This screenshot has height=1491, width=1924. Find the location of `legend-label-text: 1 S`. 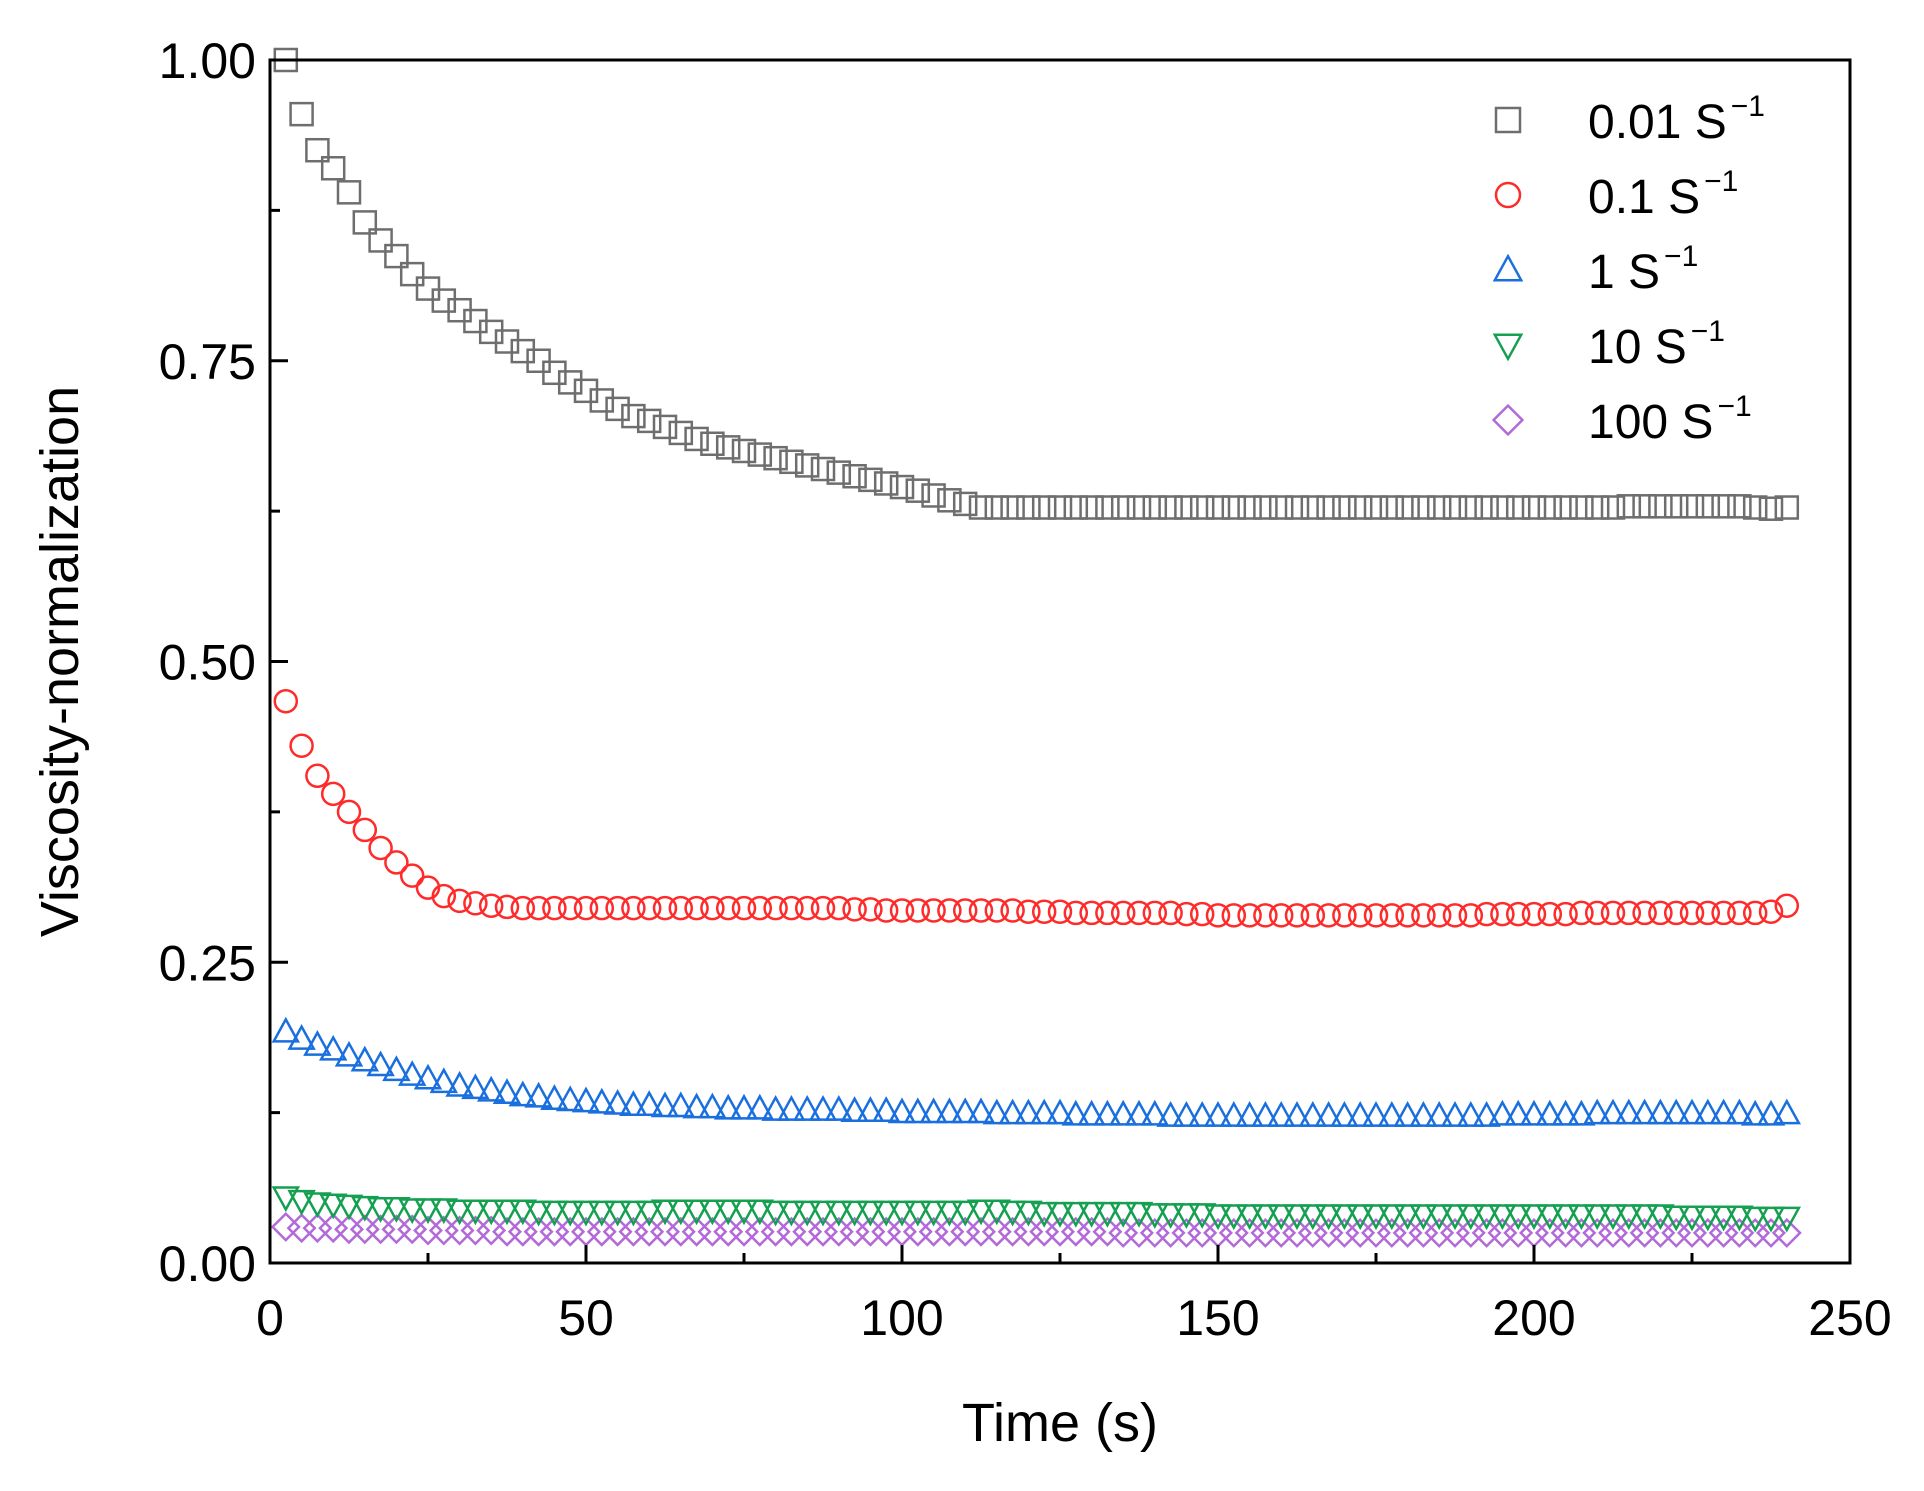

legend-label-text: 1 S is located at coordinates (1624, 272).